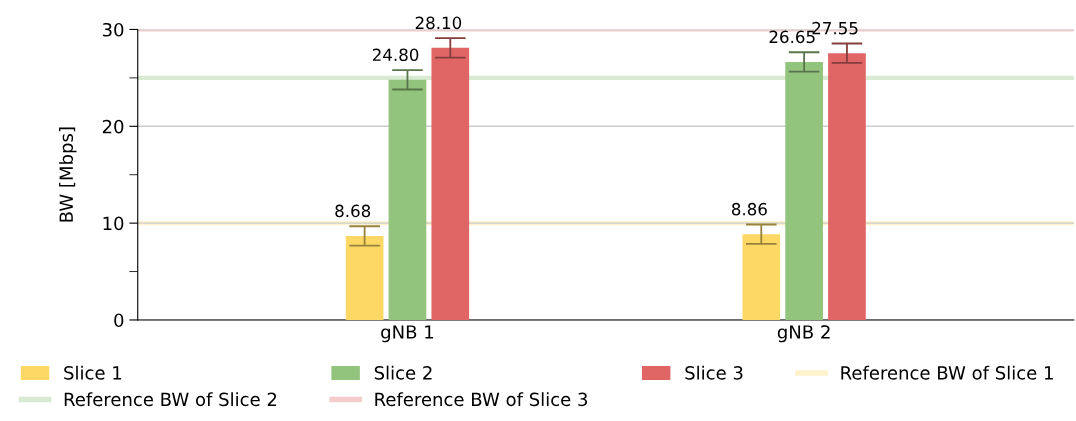  I want to click on data-label: 8.68, so click(353, 211).